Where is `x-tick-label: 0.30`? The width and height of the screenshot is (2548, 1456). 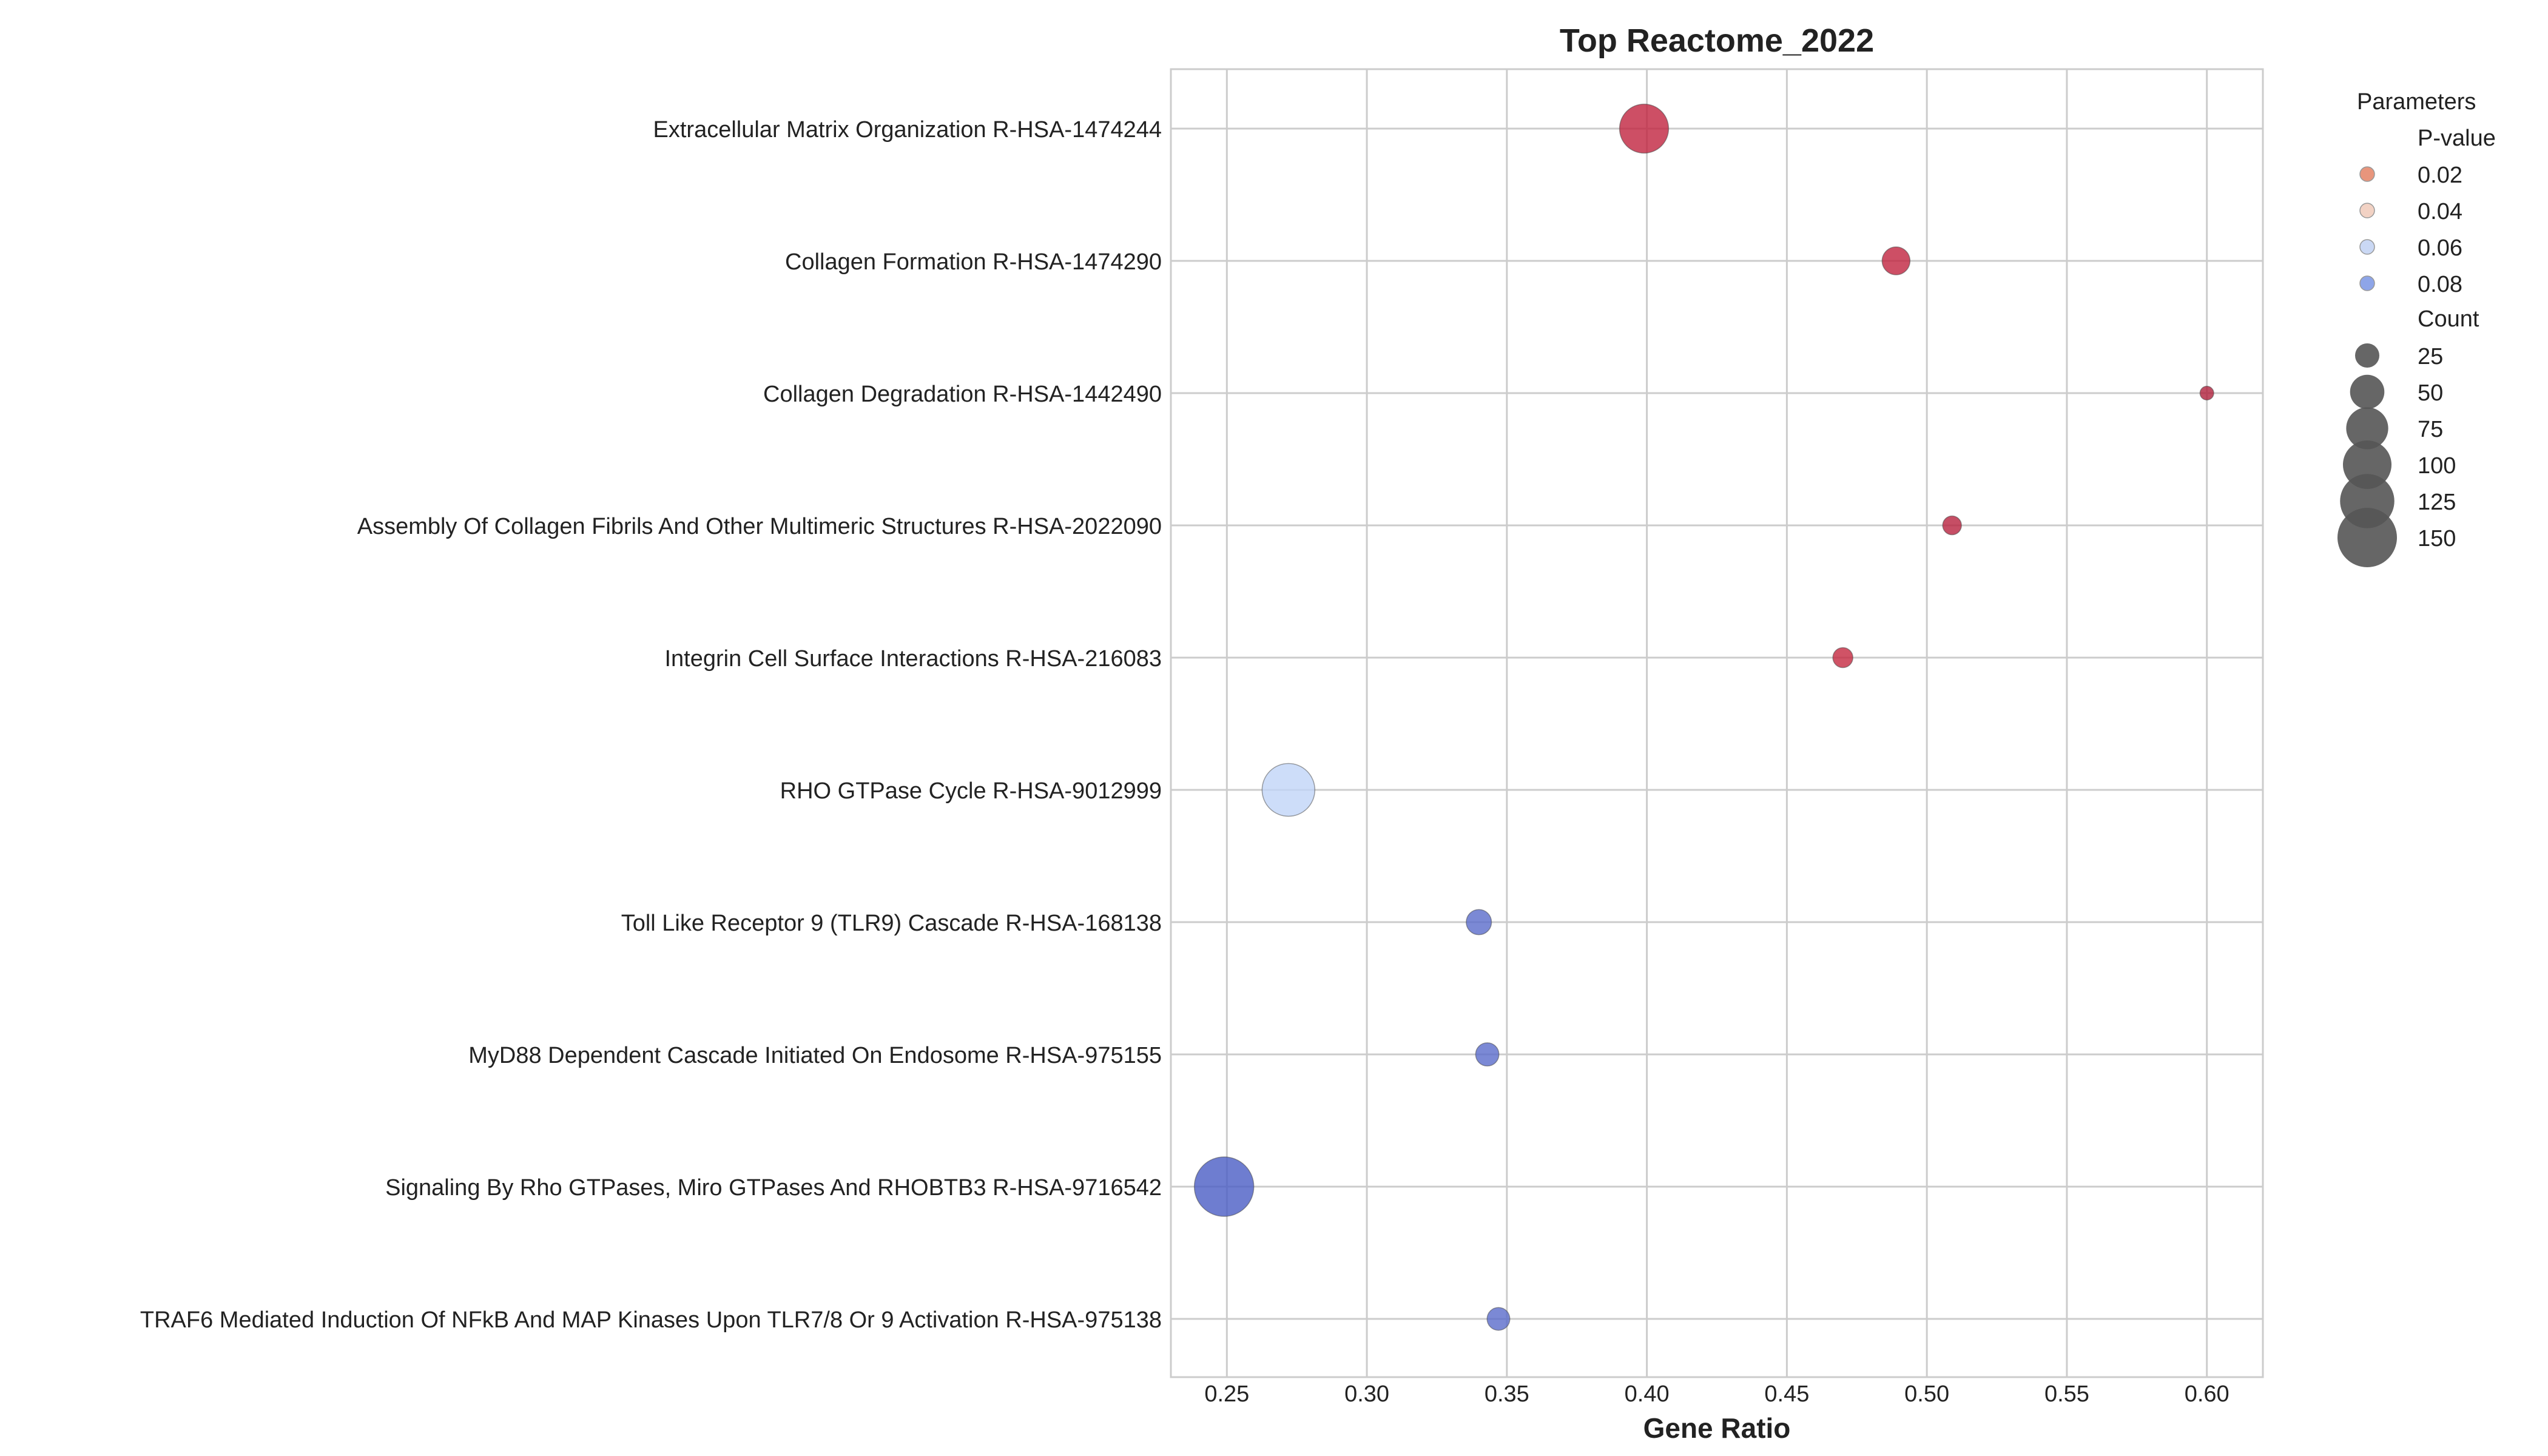 x-tick-label: 0.30 is located at coordinates (1366, 1394).